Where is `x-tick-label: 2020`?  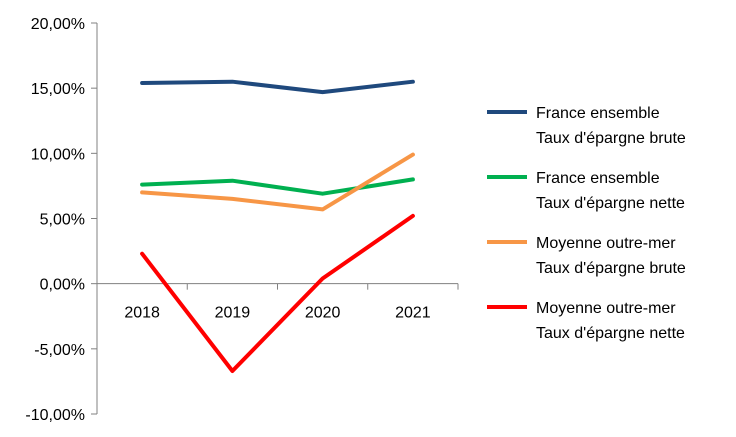
x-tick-label: 2020 is located at coordinates (323, 313).